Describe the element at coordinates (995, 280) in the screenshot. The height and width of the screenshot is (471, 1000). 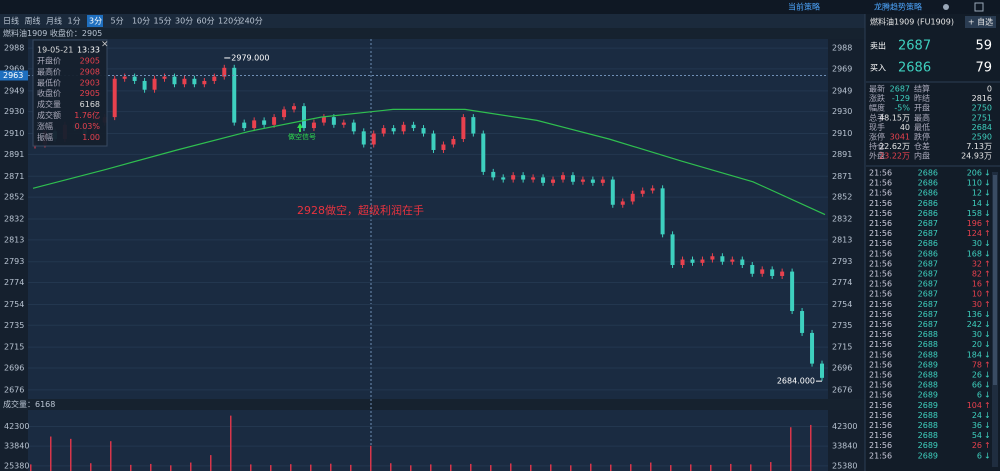
I see `scrollbar-thumb` at that location.